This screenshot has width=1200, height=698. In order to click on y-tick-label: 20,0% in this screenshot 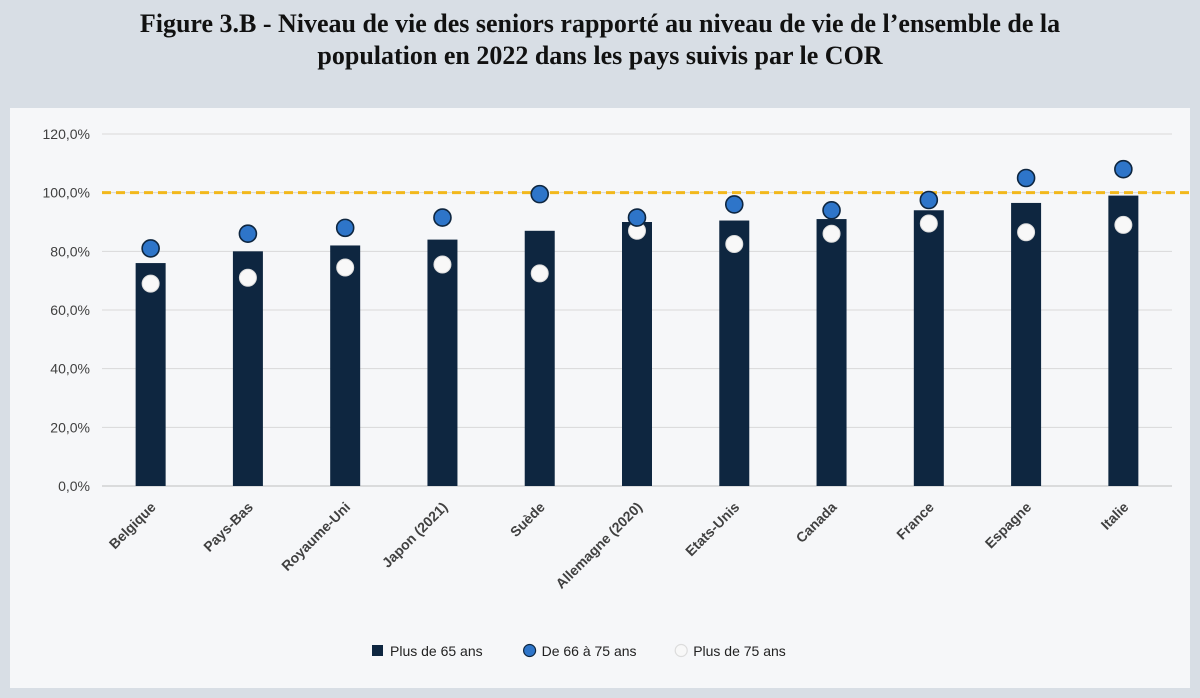, I will do `click(70, 427)`.